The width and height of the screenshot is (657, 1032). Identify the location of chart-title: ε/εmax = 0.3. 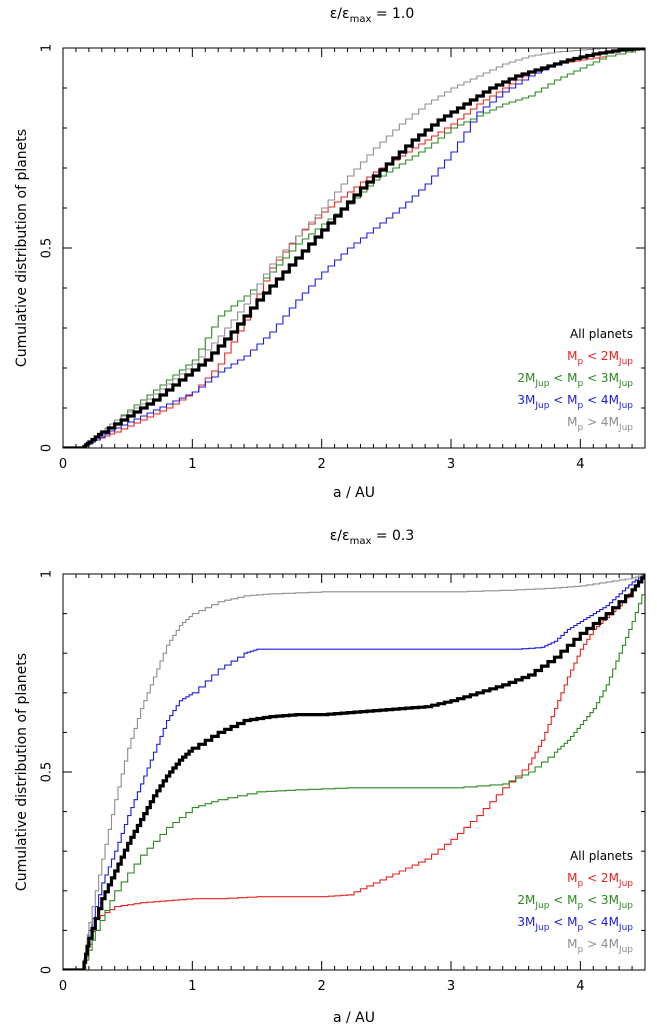
(372, 537).